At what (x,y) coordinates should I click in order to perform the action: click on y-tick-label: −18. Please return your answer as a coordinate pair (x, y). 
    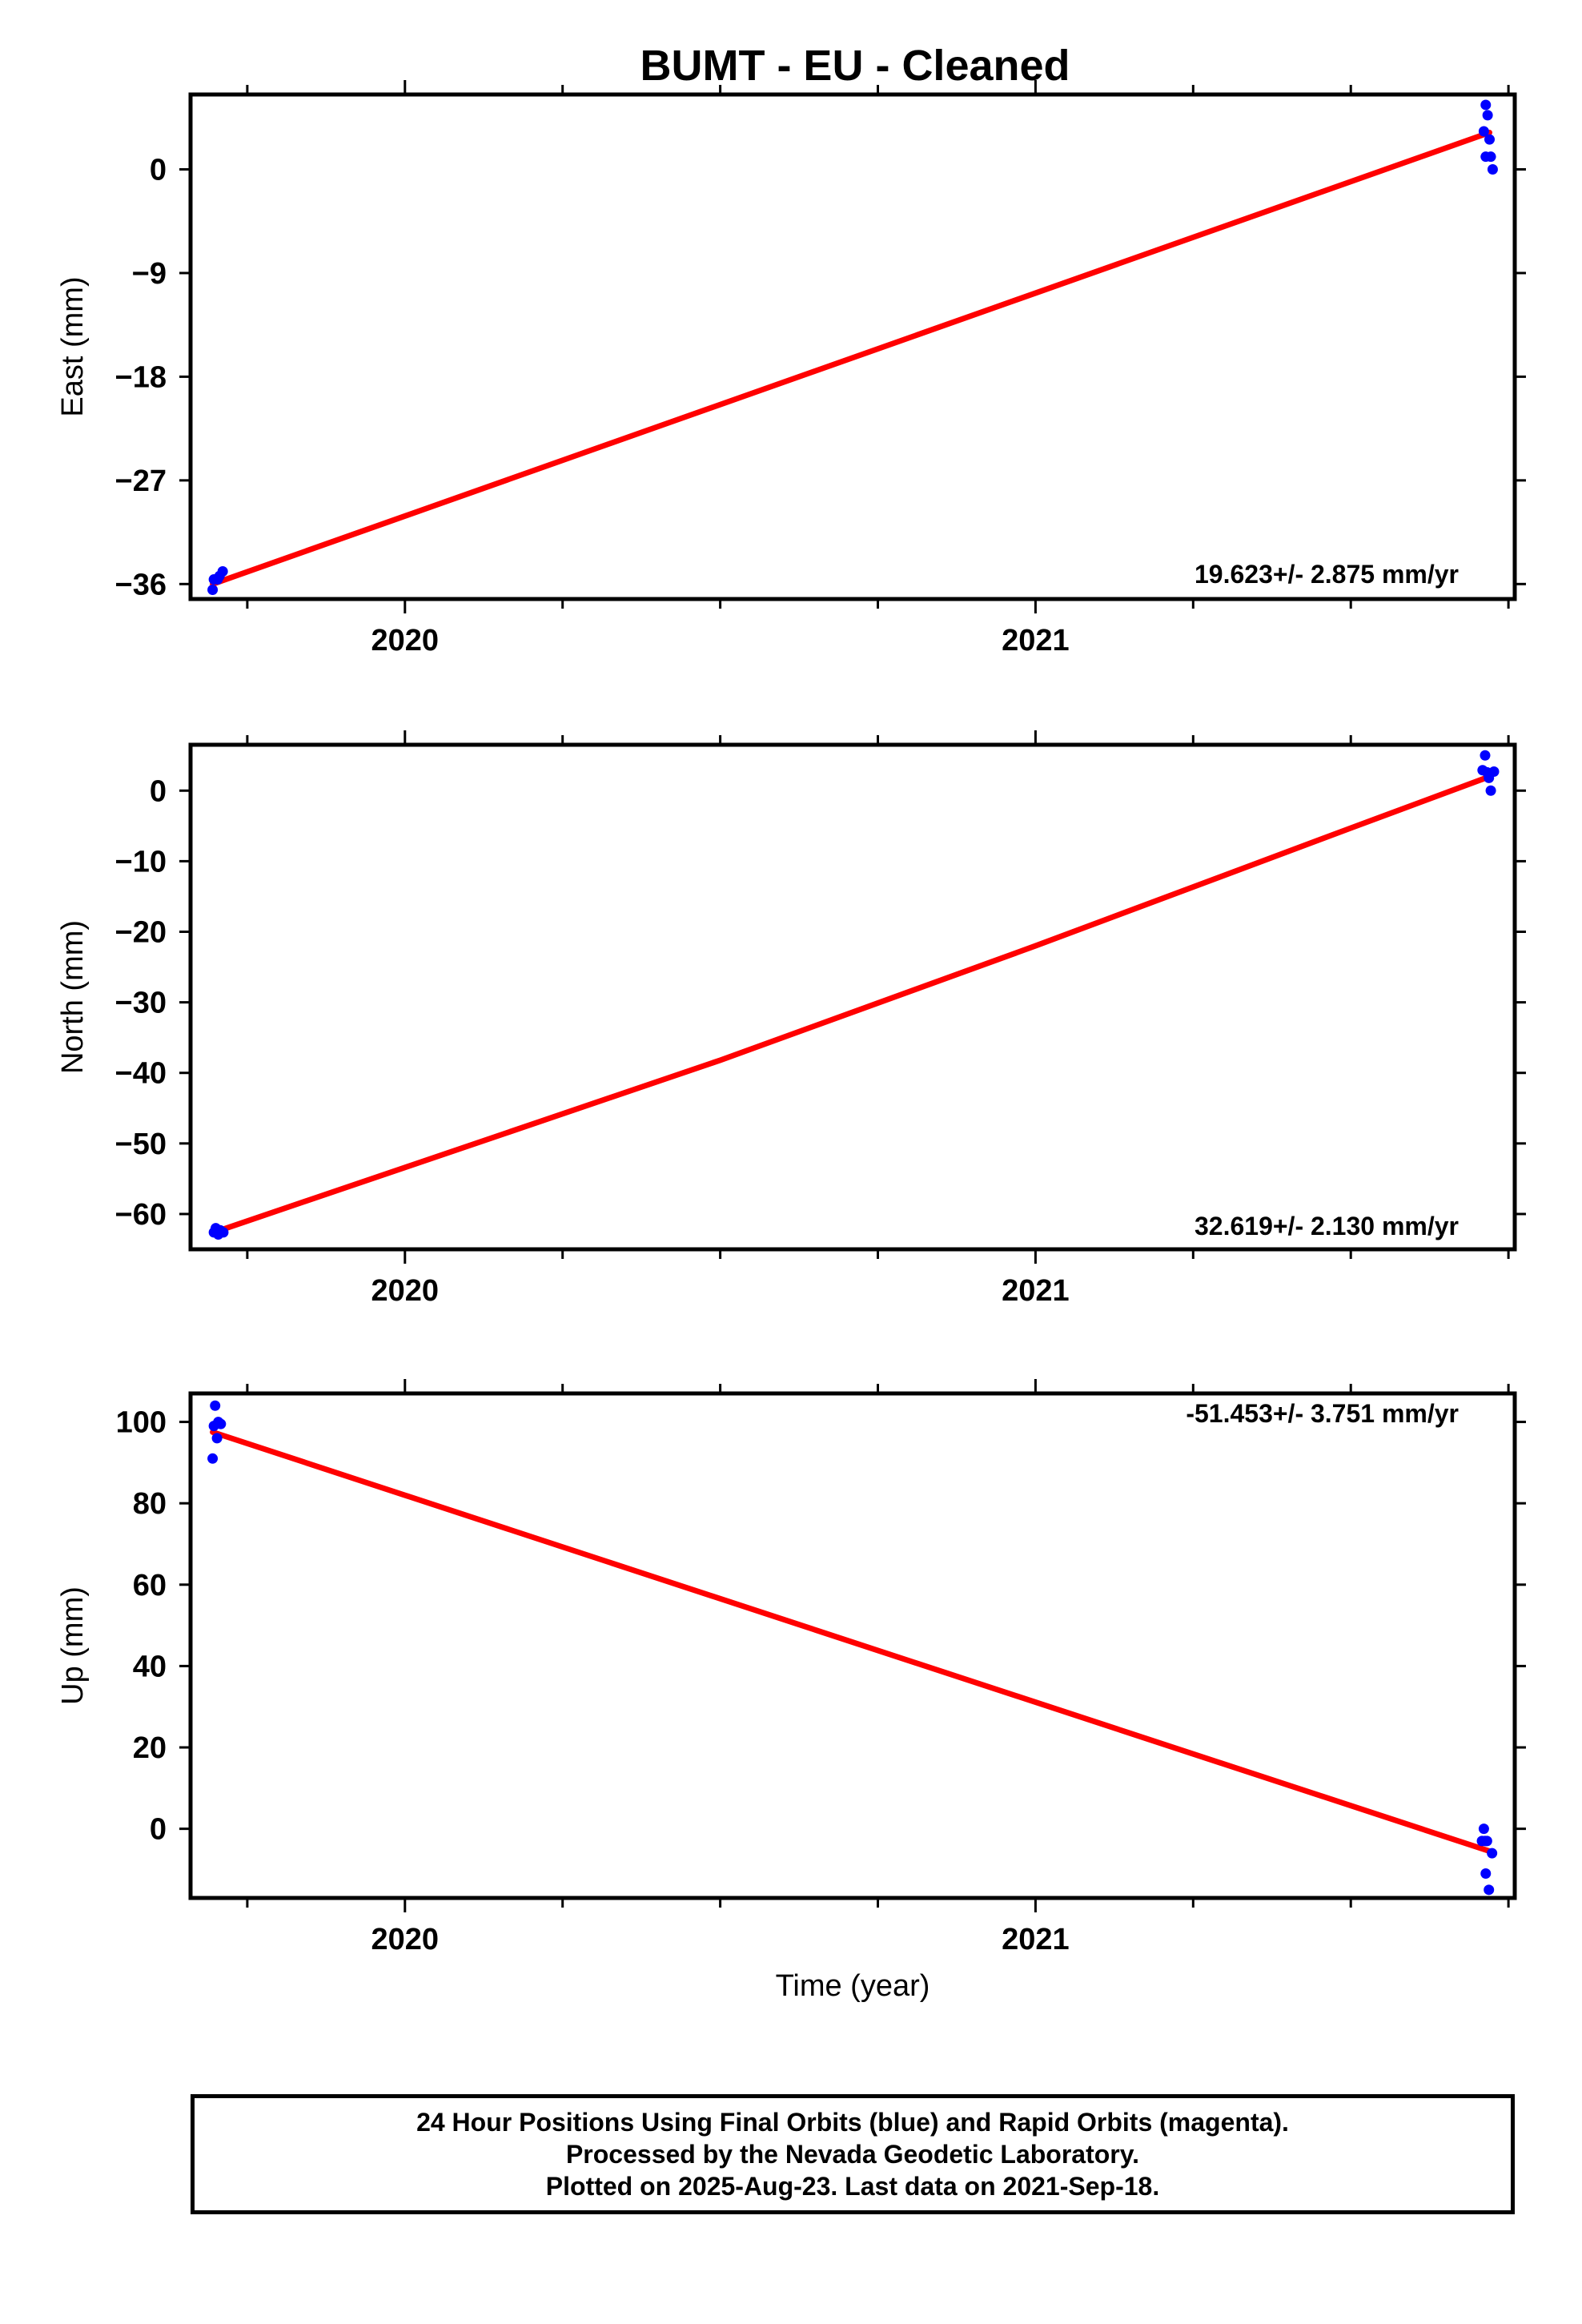
    Looking at the image, I should click on (141, 377).